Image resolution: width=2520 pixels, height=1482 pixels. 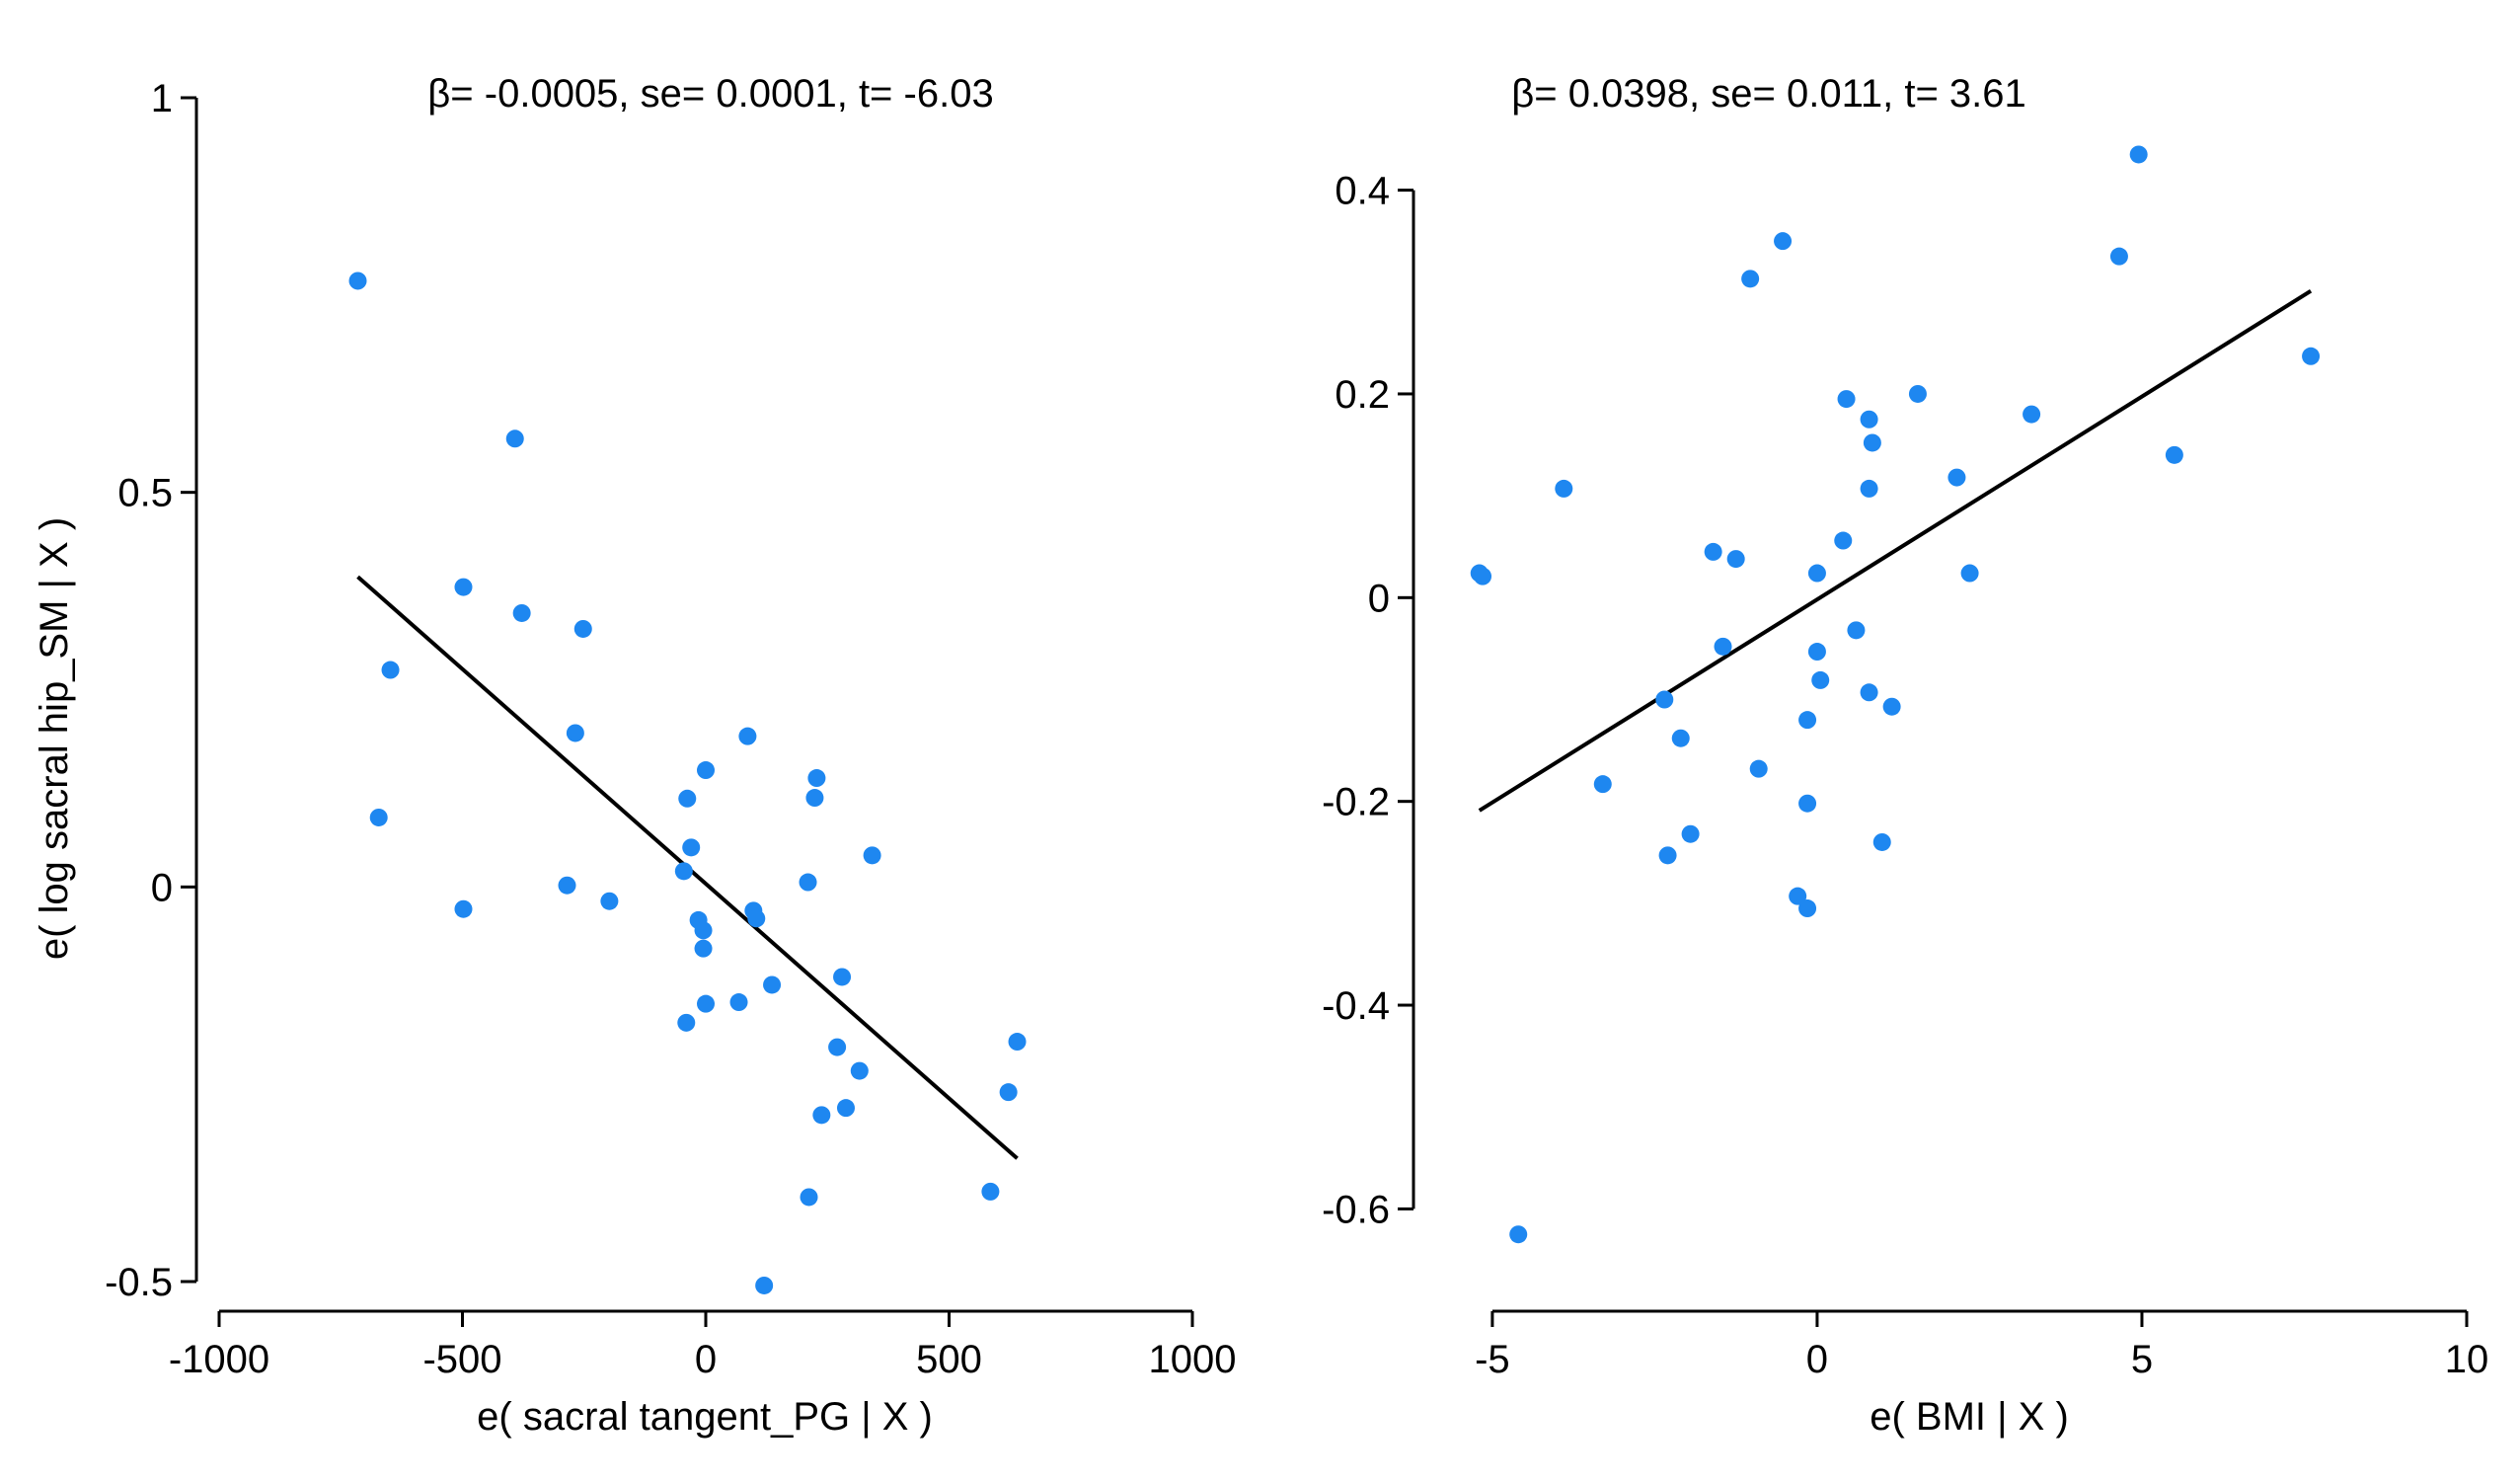 I want to click on left-x-axis-title: e( sacral tangent_PG | X ), so click(x=705, y=1417).